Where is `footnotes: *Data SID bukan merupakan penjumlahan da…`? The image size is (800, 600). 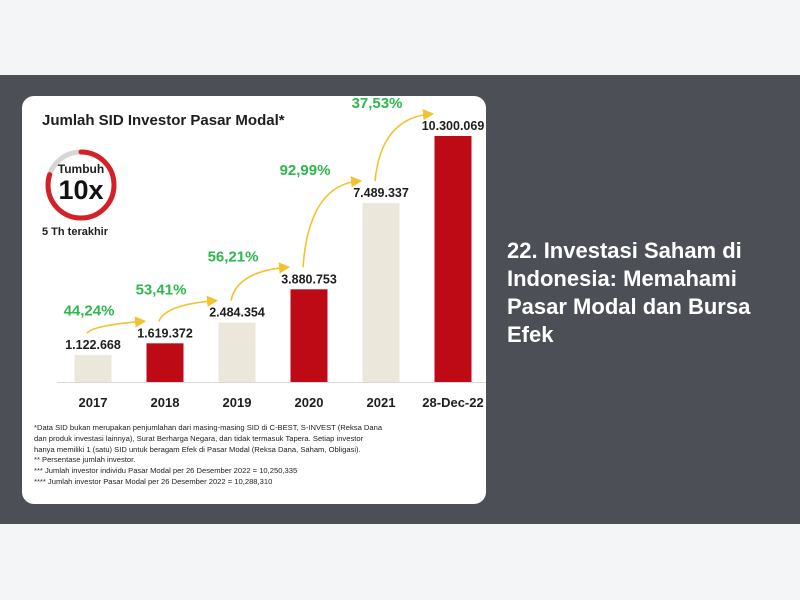
footnotes: *Data SID bukan merupakan penjumlahan da… is located at coordinates (257, 455).